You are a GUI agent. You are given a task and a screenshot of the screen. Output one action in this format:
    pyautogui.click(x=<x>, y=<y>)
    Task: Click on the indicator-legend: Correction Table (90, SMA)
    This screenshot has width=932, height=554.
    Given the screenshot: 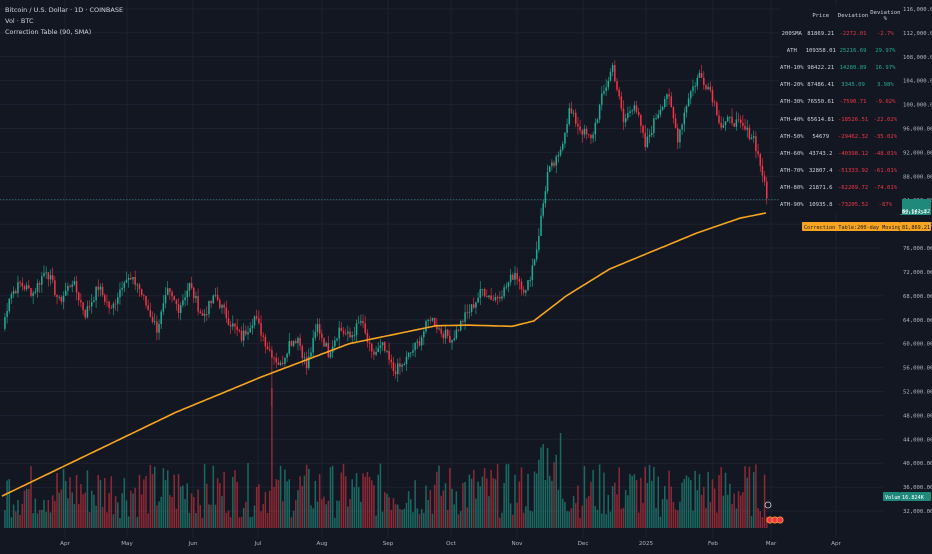 What is the action you would take?
    pyautogui.click(x=48, y=32)
    